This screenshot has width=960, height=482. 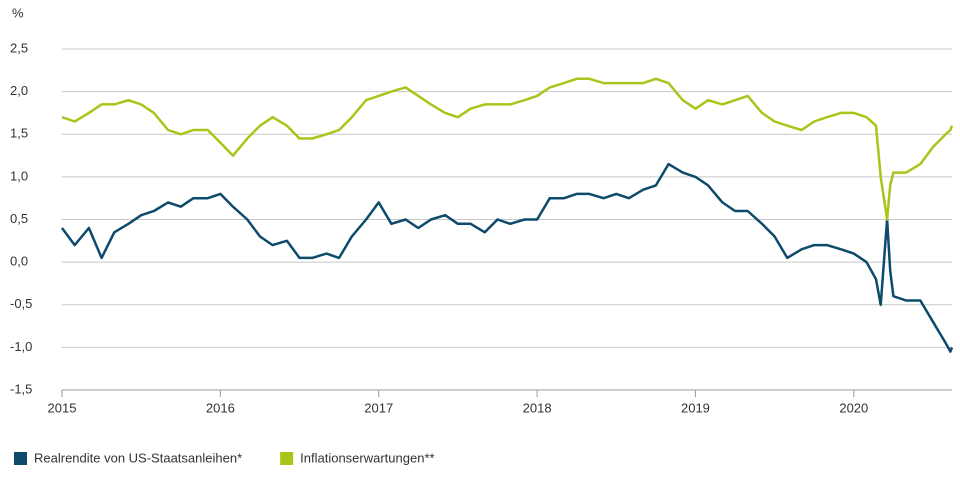 What do you see at coordinates (378, 407) in the screenshot?
I see `x-tick-label: 2017` at bounding box center [378, 407].